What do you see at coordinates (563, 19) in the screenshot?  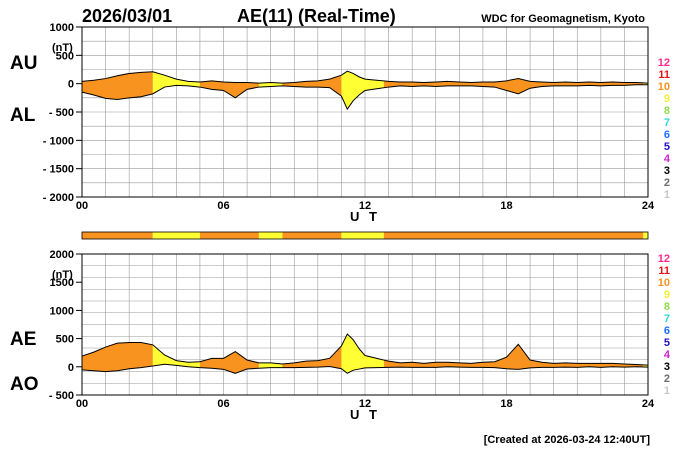 I see `source-label: WDC for Geomagnetism, Kyoto` at bounding box center [563, 19].